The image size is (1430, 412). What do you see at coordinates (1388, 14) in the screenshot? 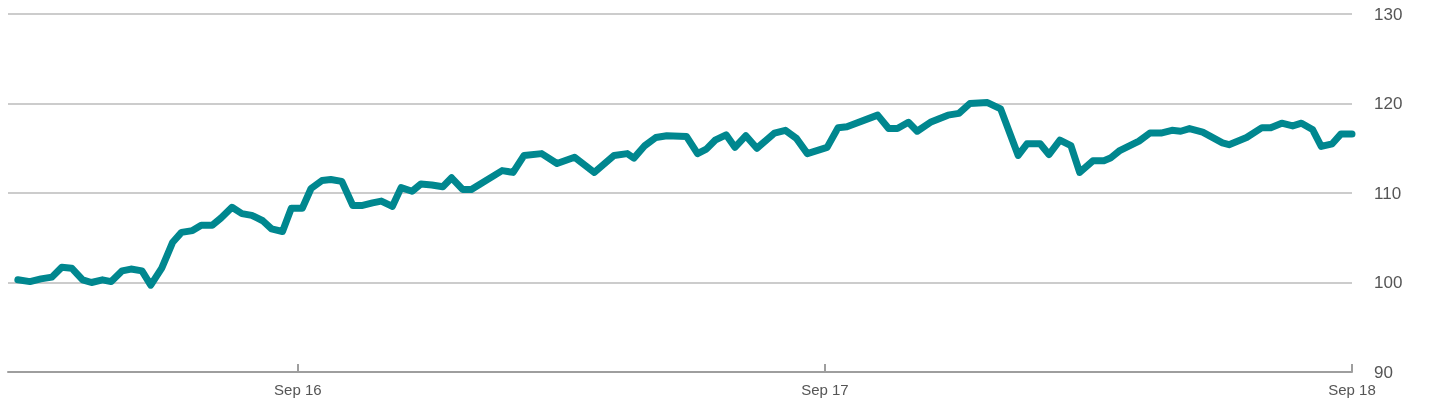
I see `y-tick-label: 130` at bounding box center [1388, 14].